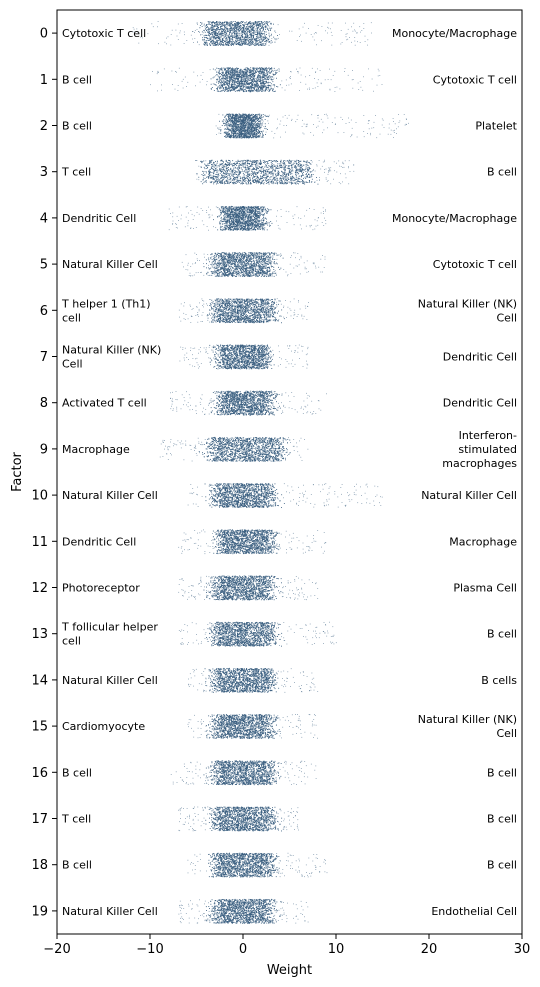 The width and height of the screenshot is (540, 987). I want to click on y-tick-label: 19, so click(39, 911).